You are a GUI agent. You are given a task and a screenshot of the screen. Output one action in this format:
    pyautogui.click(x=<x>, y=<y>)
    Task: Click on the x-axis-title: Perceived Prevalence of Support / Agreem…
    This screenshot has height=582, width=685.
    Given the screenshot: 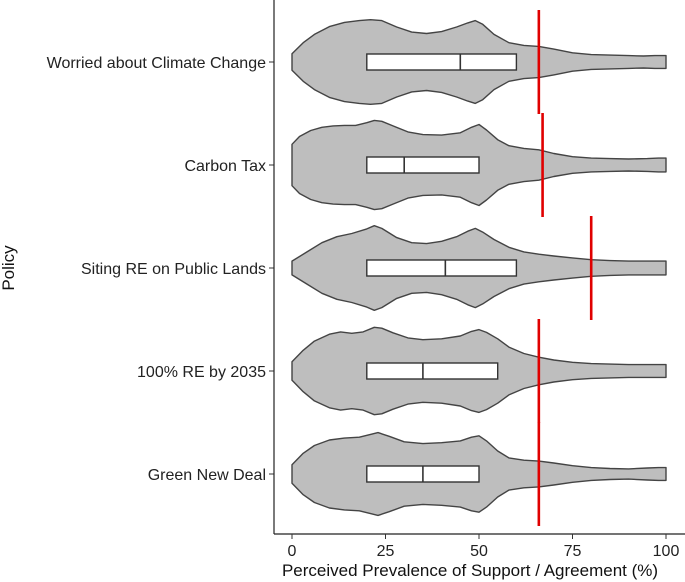 What is the action you would take?
    pyautogui.click(x=470, y=570)
    